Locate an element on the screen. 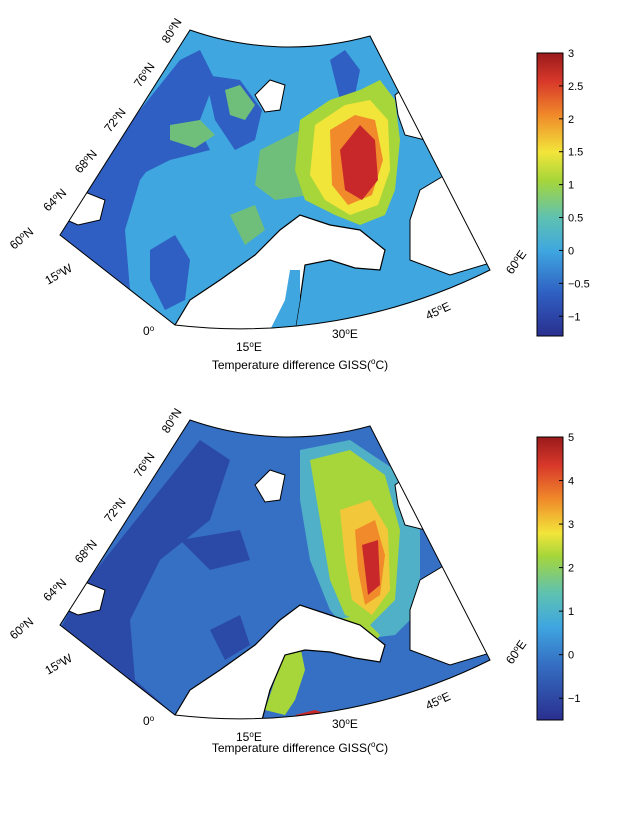  colorbar-top: 3 2.5 2 1.5 1 0.5 0 −0.5 −1 is located at coordinates (563, 192).